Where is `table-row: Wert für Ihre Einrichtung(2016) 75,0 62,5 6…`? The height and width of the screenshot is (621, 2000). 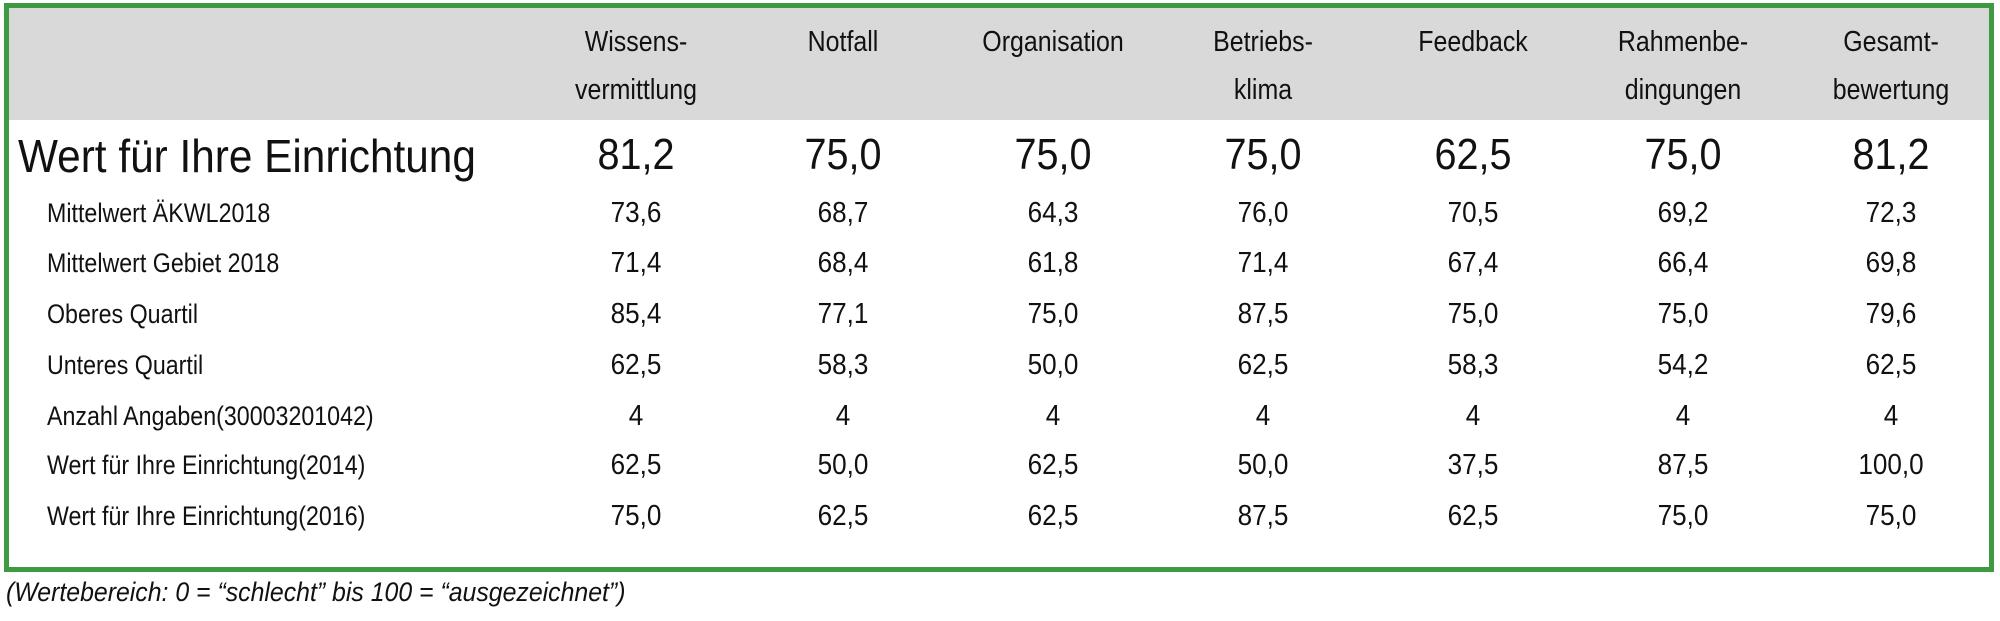 table-row: Wert für Ihre Einrichtung(2016) 75,0 62,5 6… is located at coordinates (999, 516).